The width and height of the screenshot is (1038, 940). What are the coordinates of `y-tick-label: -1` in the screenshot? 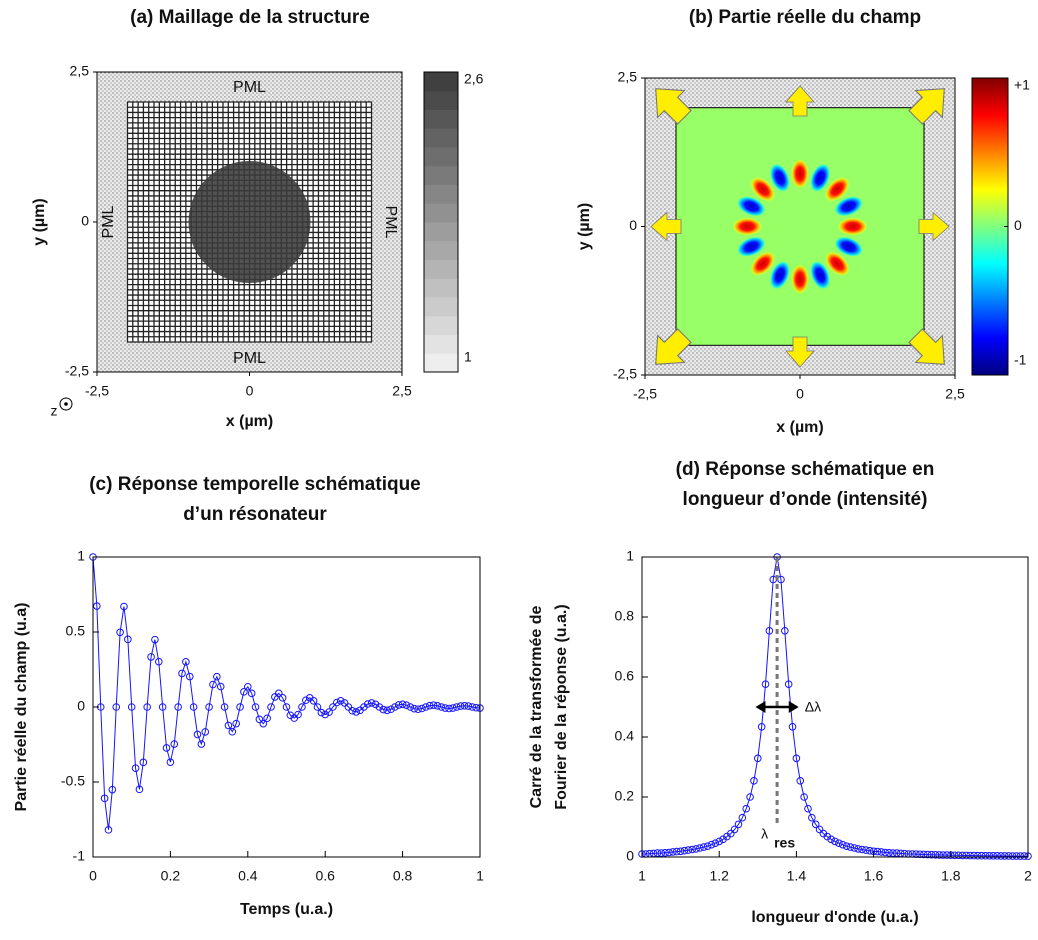 It's located at (79, 856).